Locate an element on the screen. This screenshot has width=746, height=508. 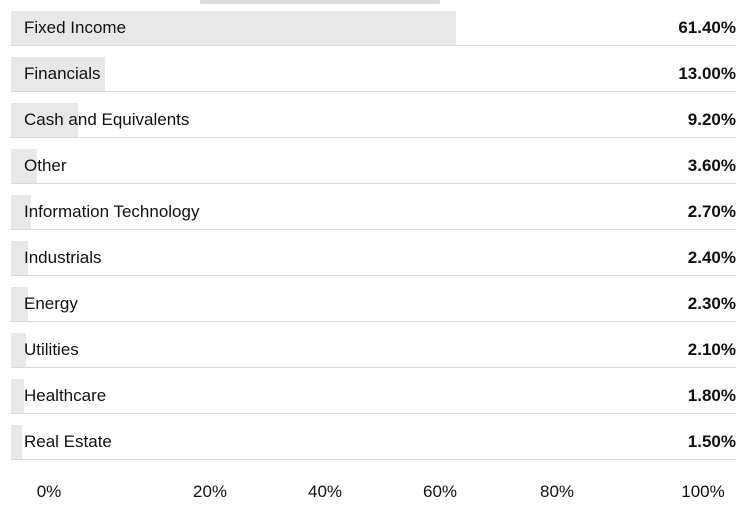
value-label: 61.40% is located at coordinates (707, 27).